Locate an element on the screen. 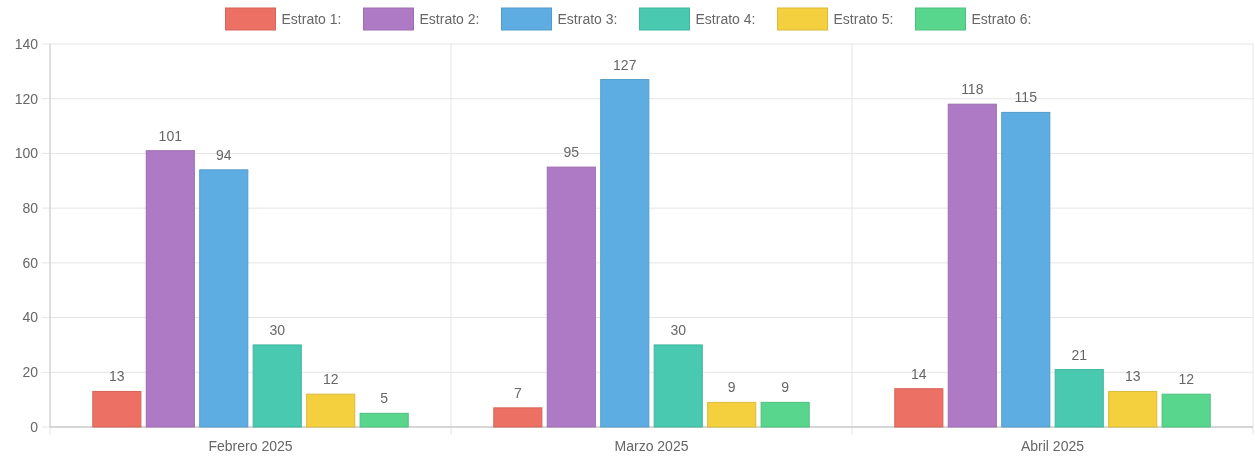 Image resolution: width=1255 pixels, height=463 pixels. data-label: 5 is located at coordinates (384, 398).